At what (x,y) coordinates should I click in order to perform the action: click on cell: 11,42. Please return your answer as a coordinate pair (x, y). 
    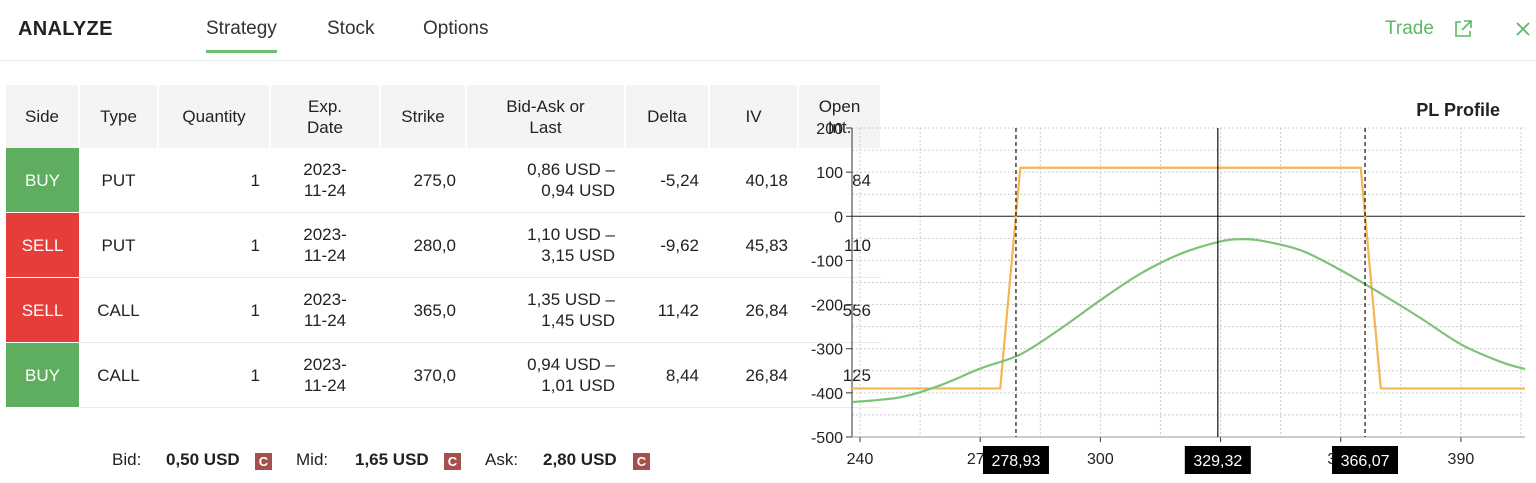
    Looking at the image, I should click on (667, 310).